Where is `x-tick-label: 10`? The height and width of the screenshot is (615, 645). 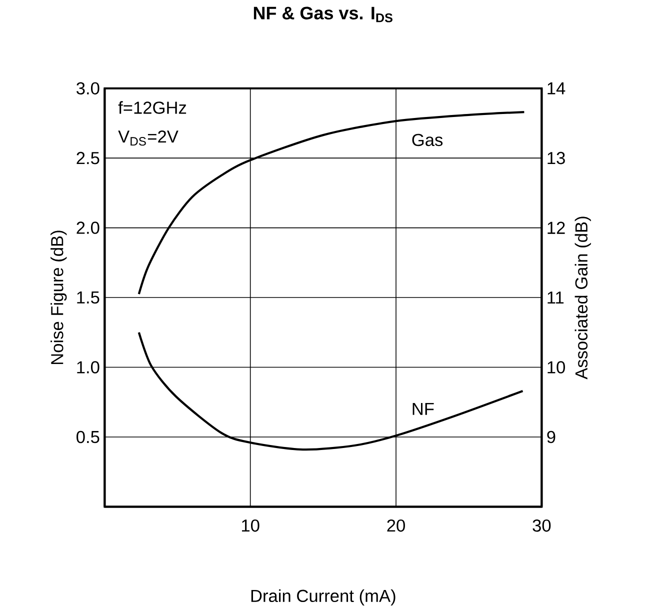
x-tick-label: 10 is located at coordinates (251, 525).